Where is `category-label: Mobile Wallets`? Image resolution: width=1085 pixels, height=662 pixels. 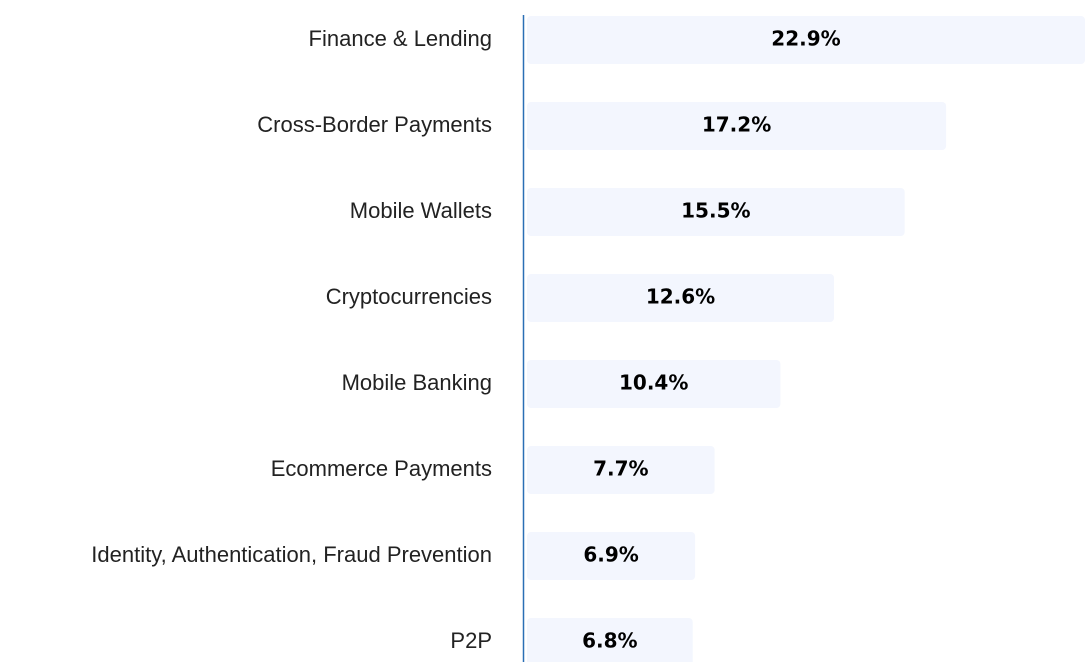 category-label: Mobile Wallets is located at coordinates (421, 210).